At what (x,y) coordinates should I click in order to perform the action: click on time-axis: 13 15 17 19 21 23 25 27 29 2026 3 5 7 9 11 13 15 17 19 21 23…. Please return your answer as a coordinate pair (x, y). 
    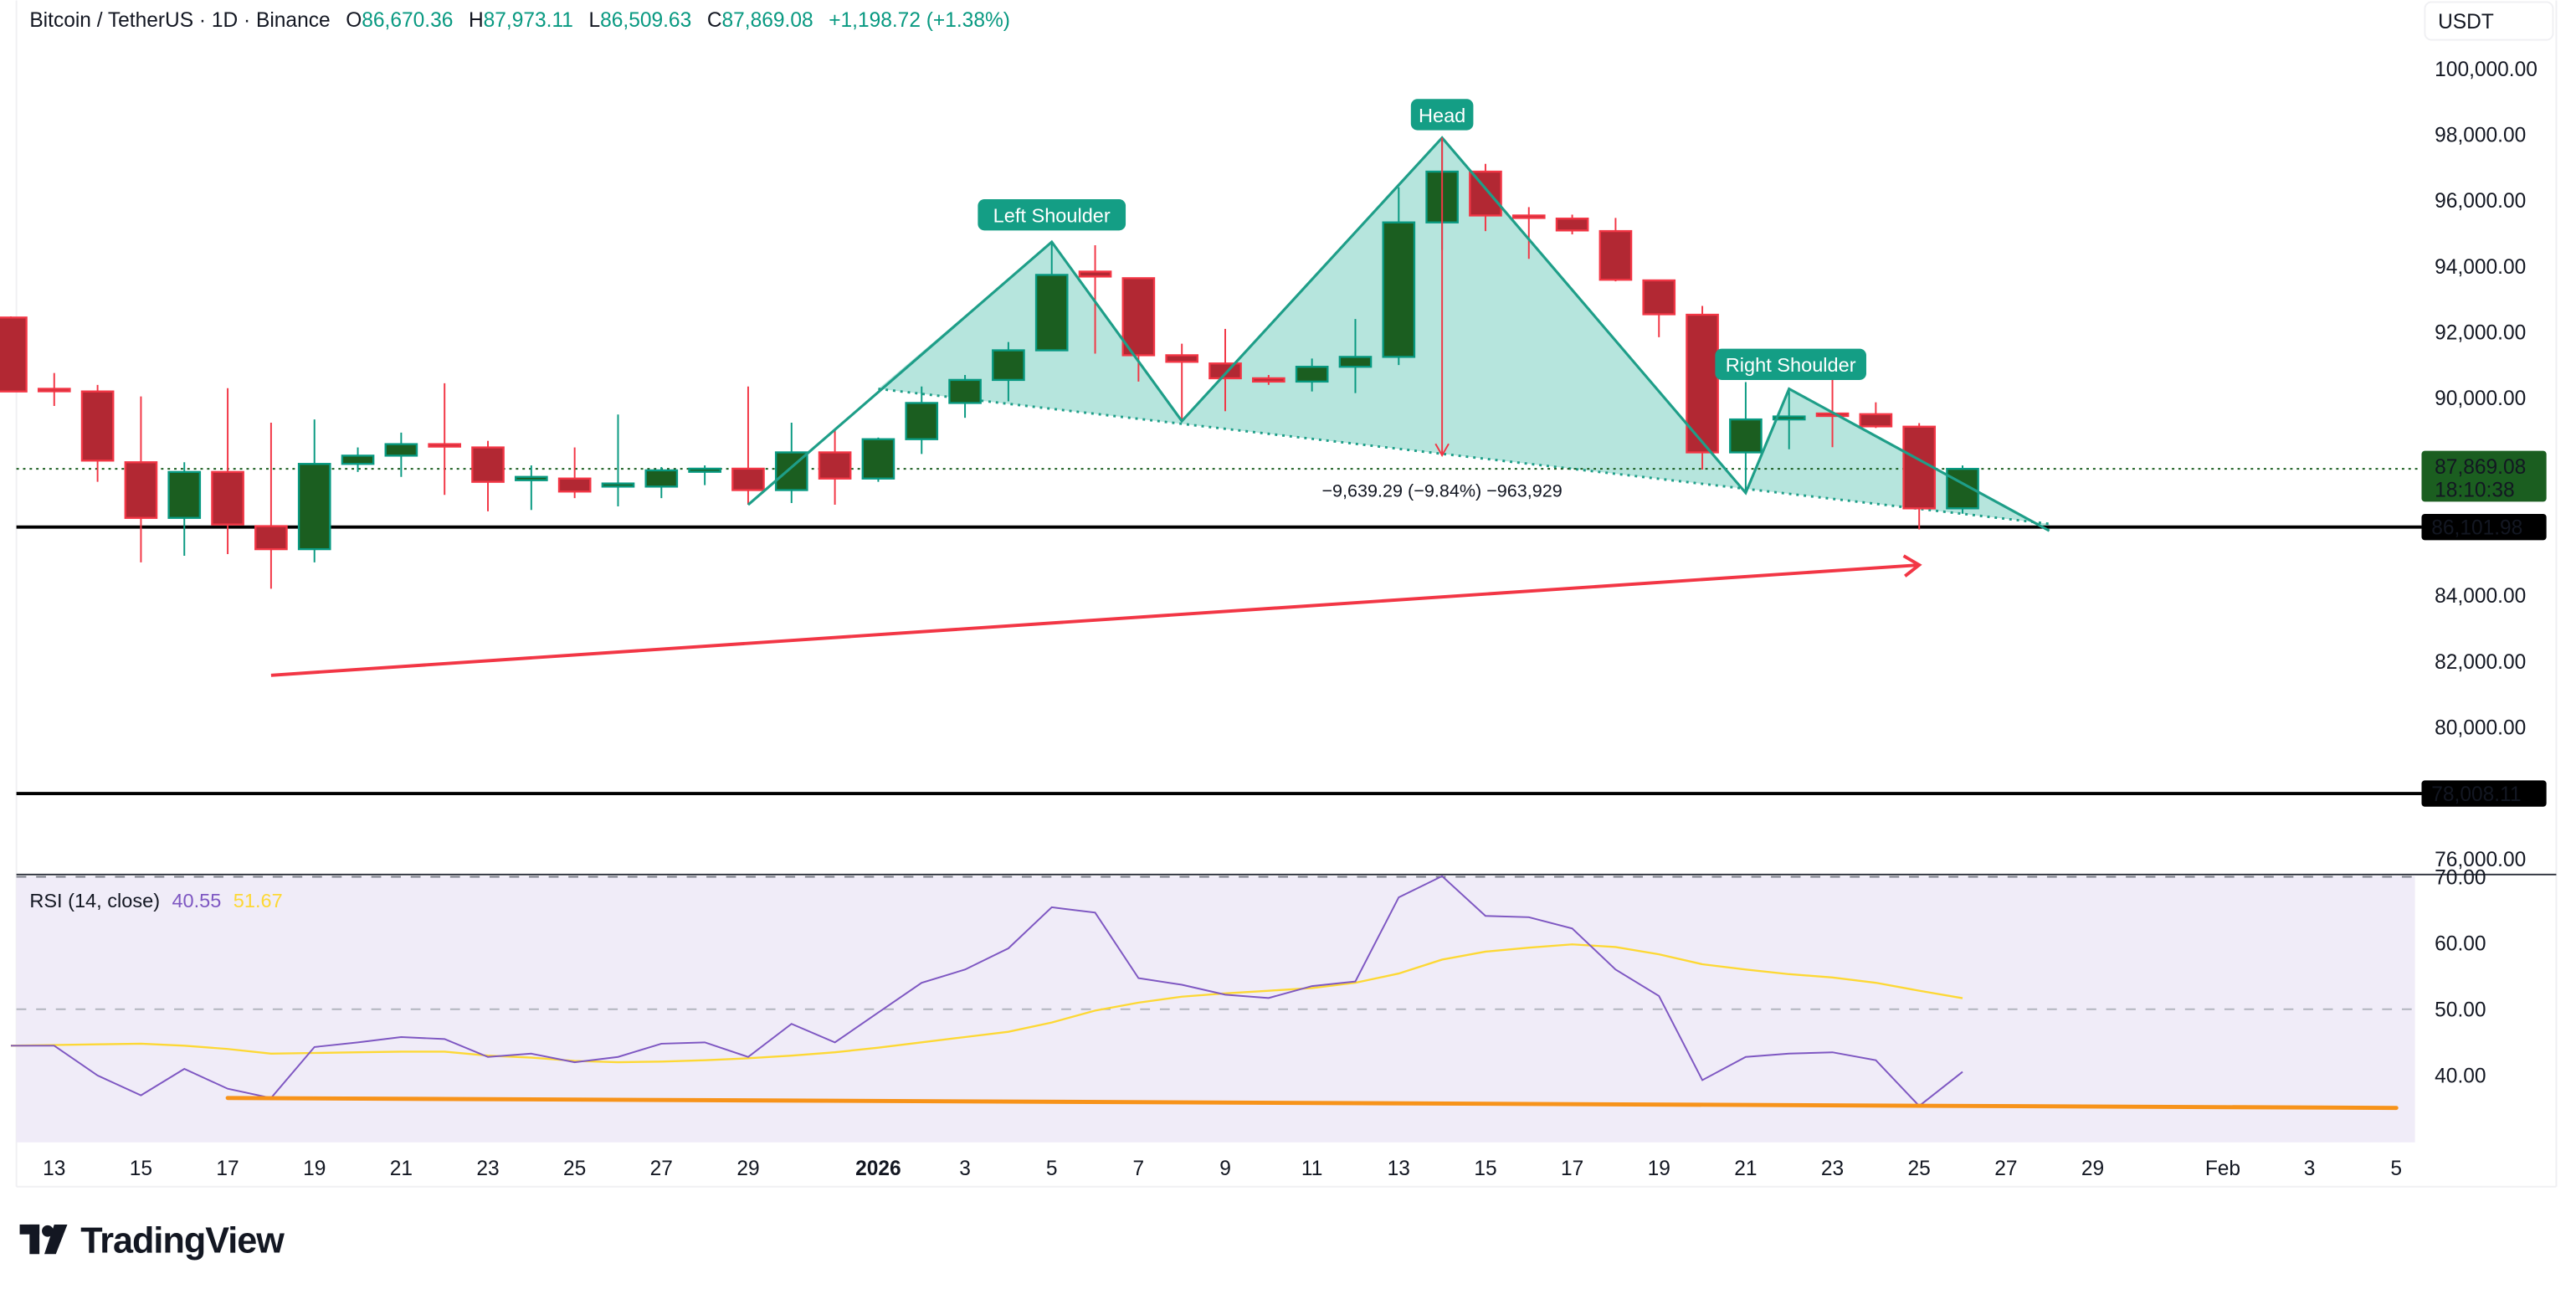
    Looking at the image, I should click on (1222, 1169).